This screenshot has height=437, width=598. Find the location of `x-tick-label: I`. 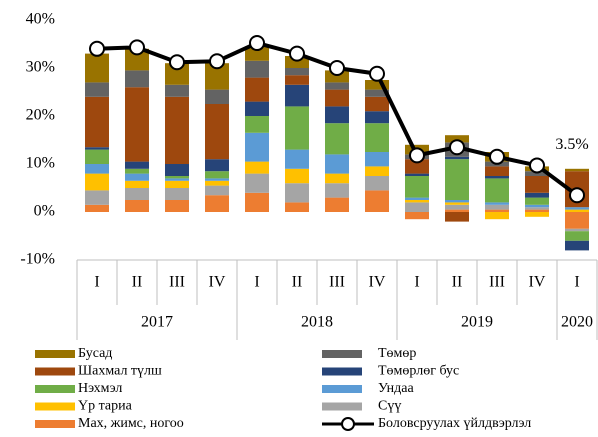

x-tick-label: I is located at coordinates (576, 282).